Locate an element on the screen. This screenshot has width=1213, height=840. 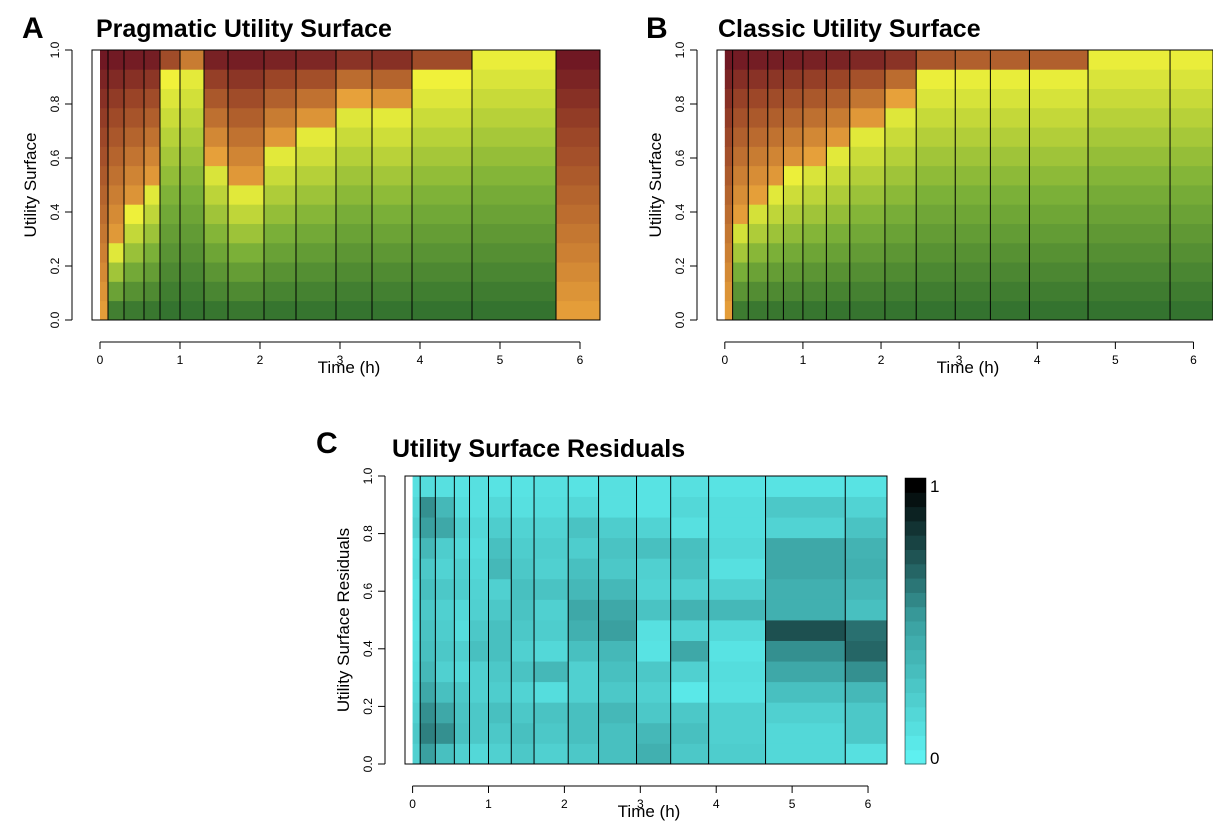
x-axis-label: Time (h) is located at coordinates (649, 811).